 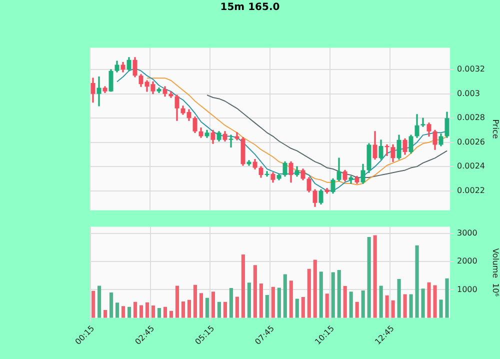 I want to click on y-tick-label: 0.0032, so click(x=471, y=69).